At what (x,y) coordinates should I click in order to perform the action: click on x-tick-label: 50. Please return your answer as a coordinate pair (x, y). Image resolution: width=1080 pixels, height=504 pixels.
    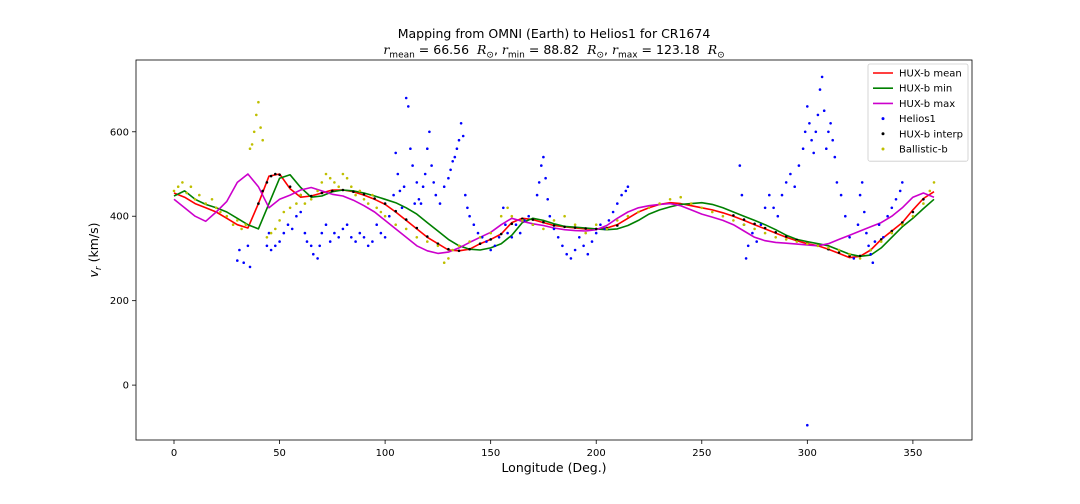
    Looking at the image, I should click on (279, 453).